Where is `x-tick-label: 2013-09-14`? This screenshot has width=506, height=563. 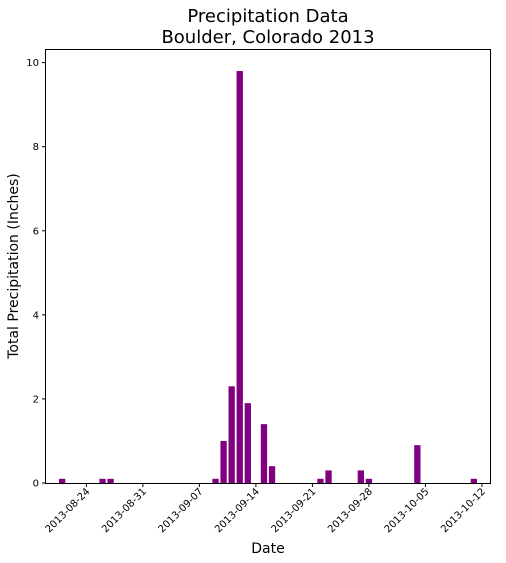 x-tick-label: 2013-09-14 is located at coordinates (237, 510).